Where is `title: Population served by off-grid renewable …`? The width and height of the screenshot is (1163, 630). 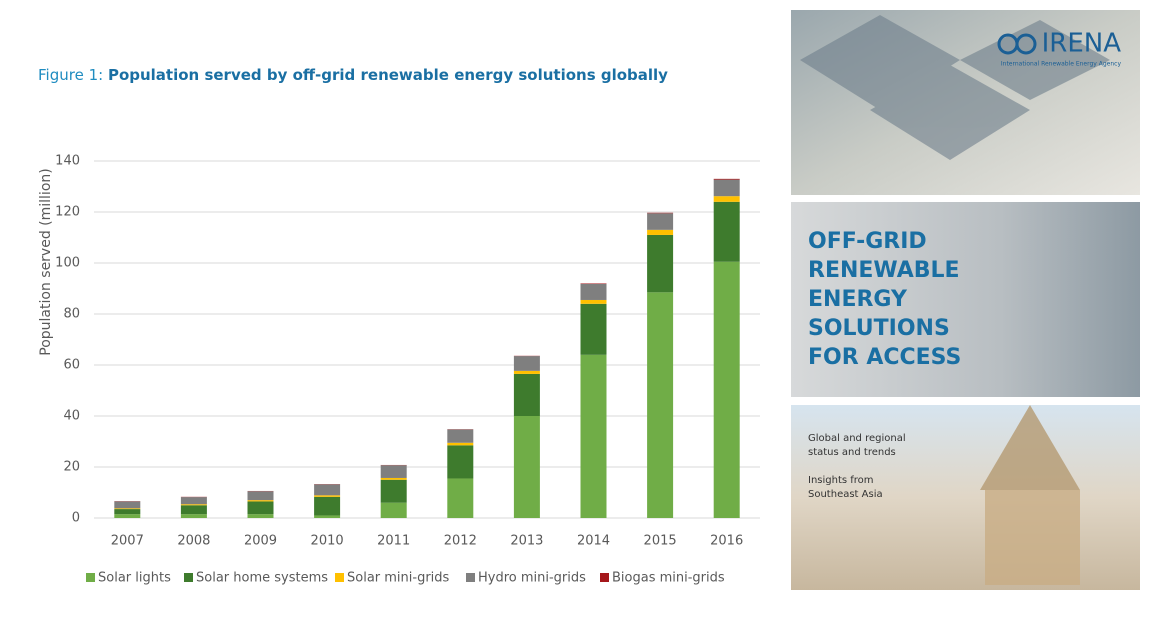
title: Population served by off-grid renewable … is located at coordinates (388, 75).